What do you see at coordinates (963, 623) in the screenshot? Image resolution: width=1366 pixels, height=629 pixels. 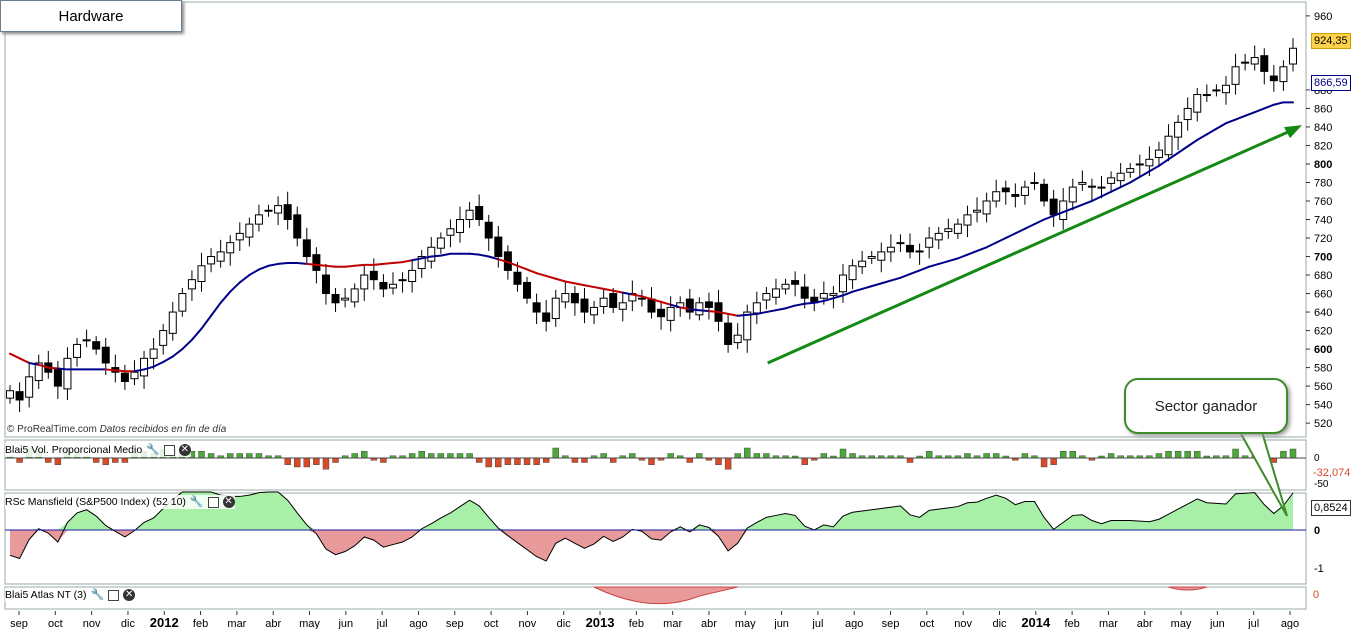 I see `time-label: nov` at bounding box center [963, 623].